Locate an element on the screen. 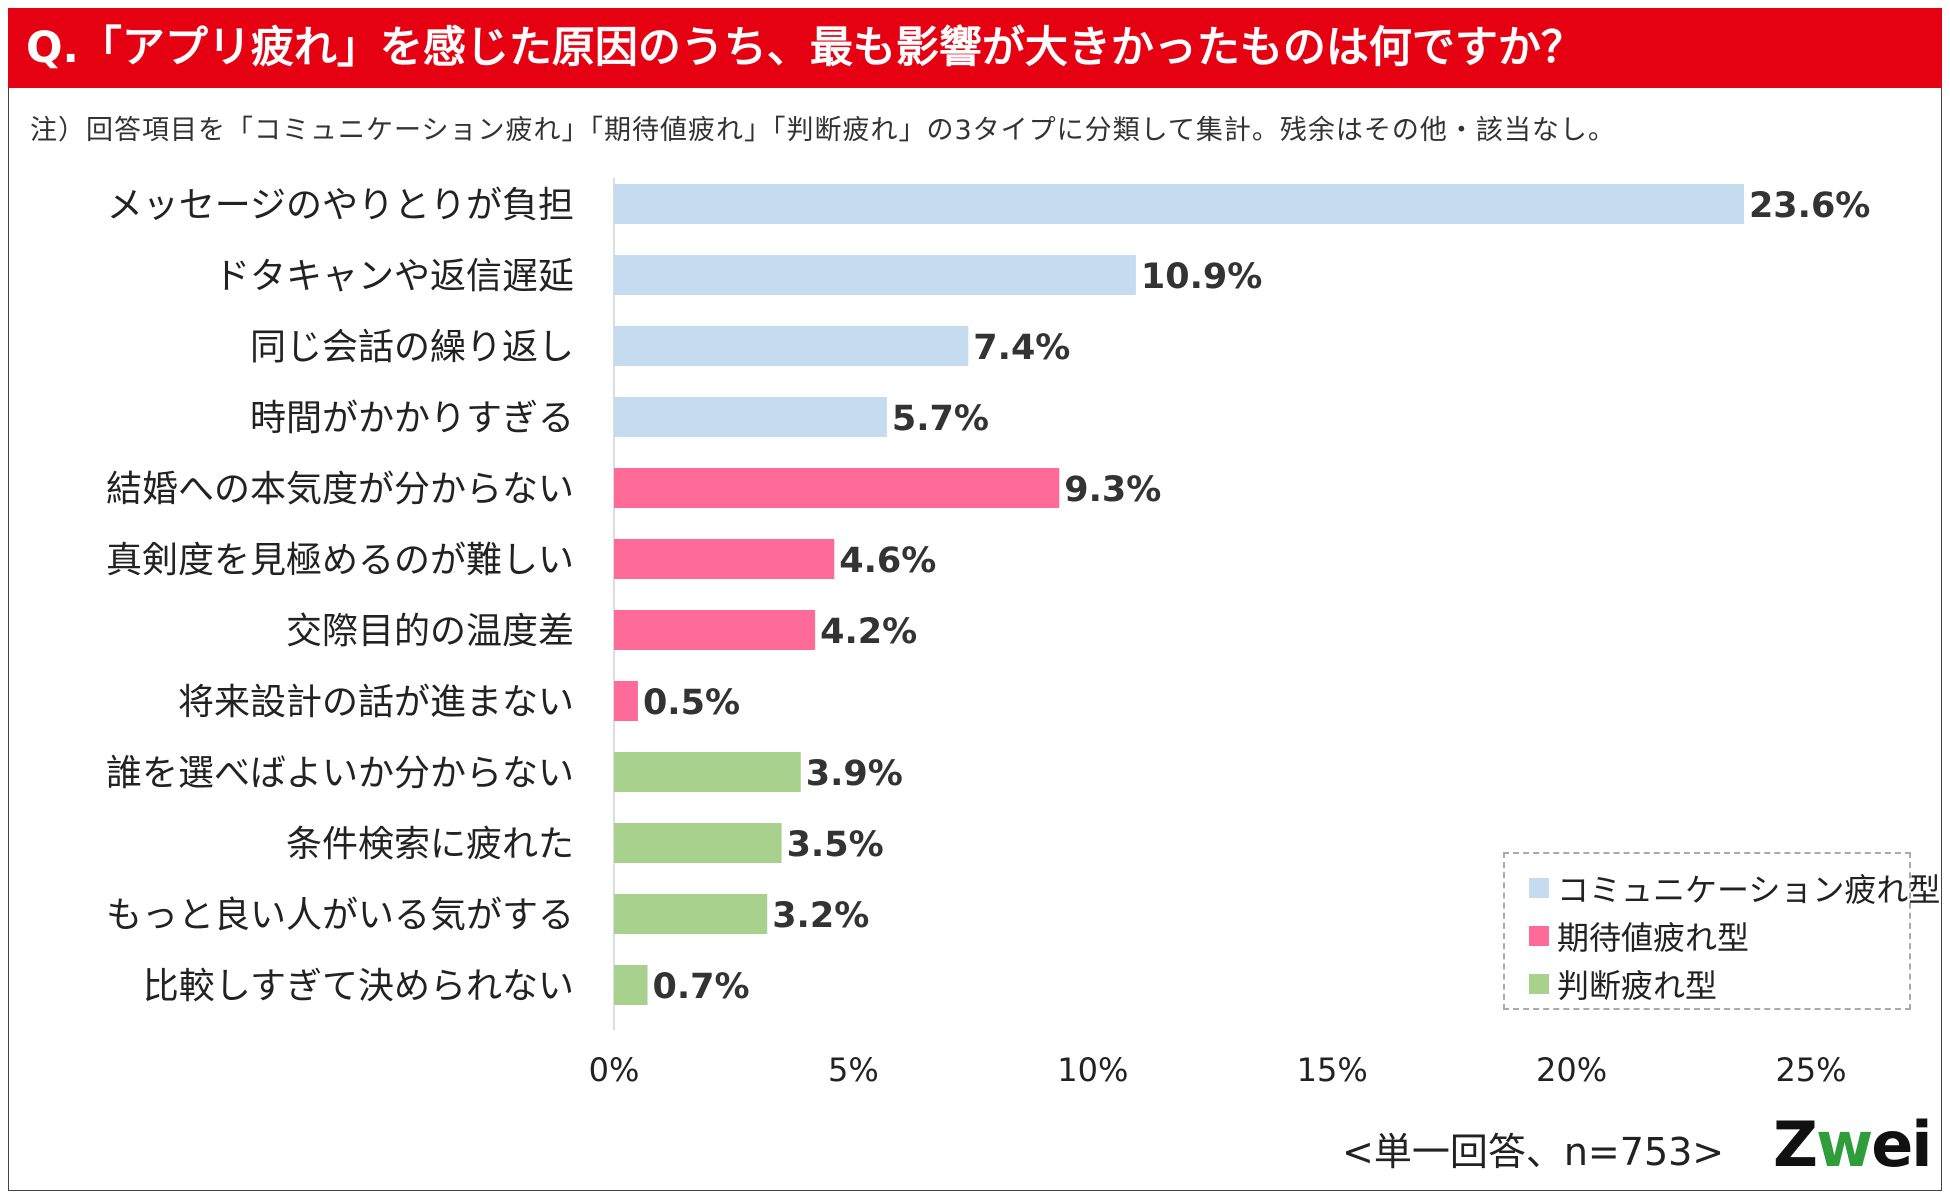 Image resolution: width=1950 pixels, height=1199 pixels. x-tick-label: 15% is located at coordinates (1332, 1070).